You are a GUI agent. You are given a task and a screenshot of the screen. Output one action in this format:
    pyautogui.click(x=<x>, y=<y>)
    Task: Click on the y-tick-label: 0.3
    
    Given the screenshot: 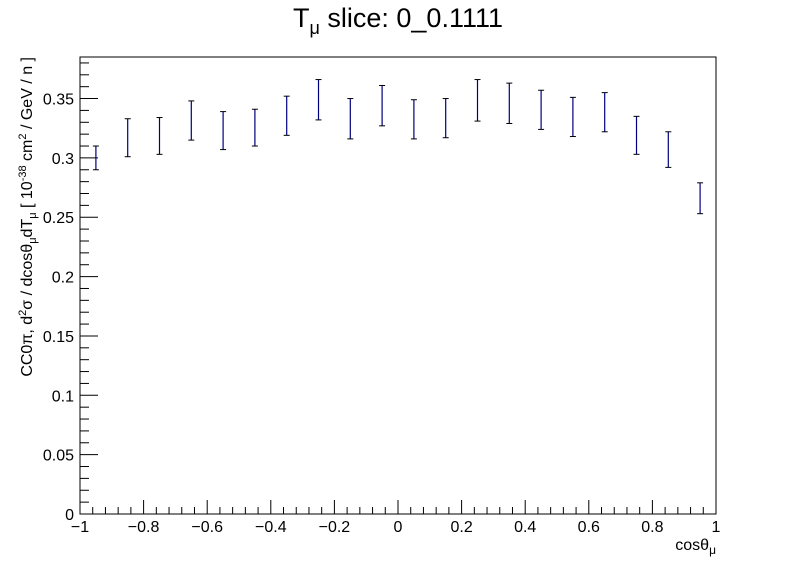 What is the action you would take?
    pyautogui.click(x=63, y=159)
    